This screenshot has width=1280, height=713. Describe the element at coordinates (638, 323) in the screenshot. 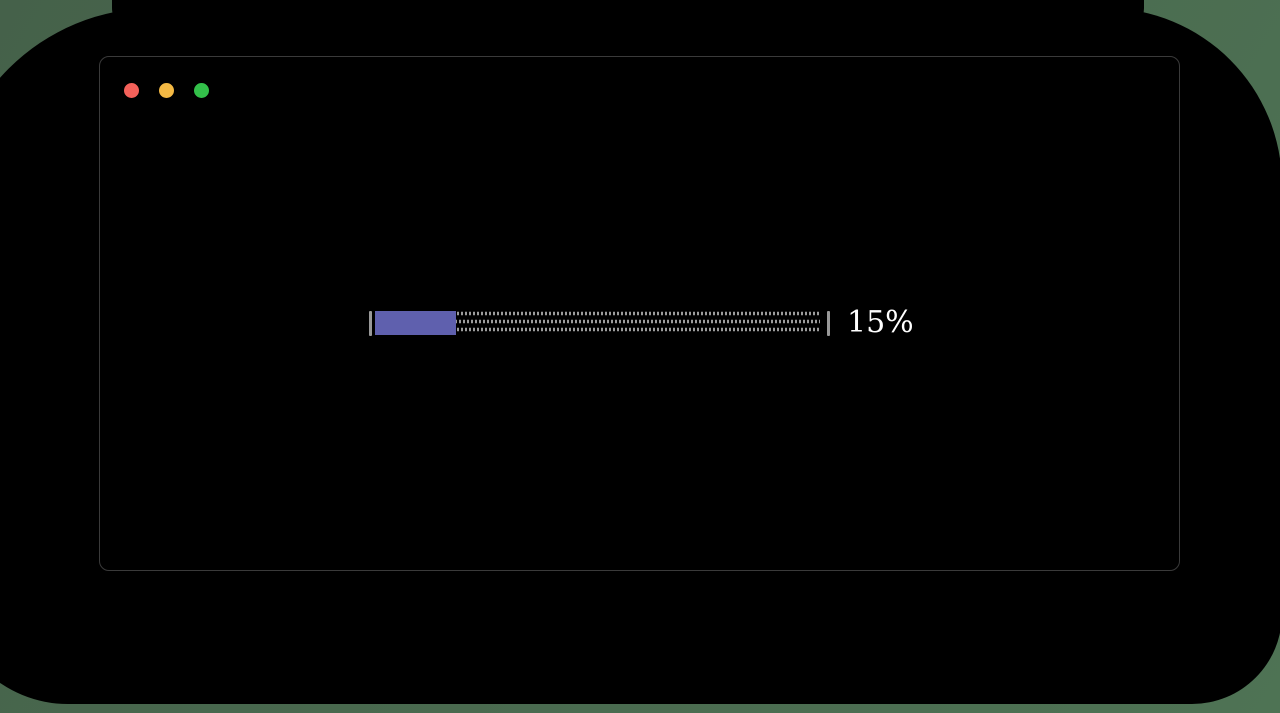

I see `progress-remaining-hatch` at that location.